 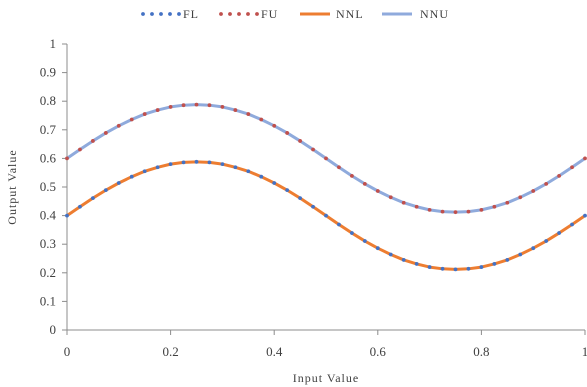 What do you see at coordinates (48, 129) in the screenshot?
I see `y-tick-label: 0.7` at bounding box center [48, 129].